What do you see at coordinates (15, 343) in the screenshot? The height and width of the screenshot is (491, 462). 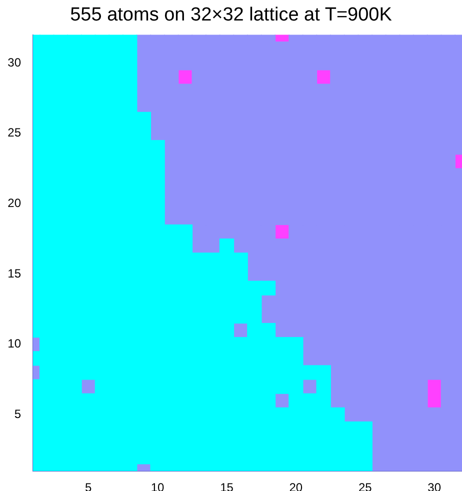 I see `y-tick-label: 10` at bounding box center [15, 343].